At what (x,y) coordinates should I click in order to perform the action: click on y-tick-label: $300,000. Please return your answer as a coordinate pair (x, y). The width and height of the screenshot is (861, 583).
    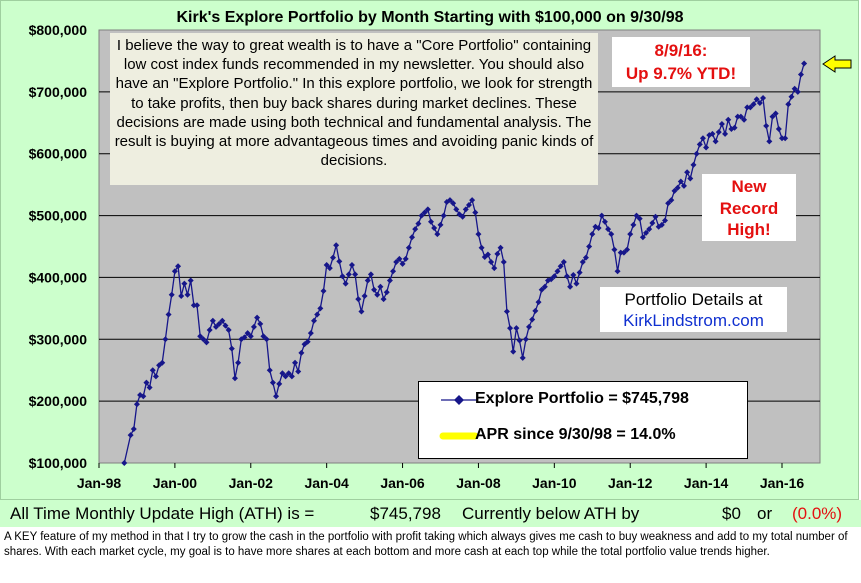
    Looking at the image, I should click on (58, 339).